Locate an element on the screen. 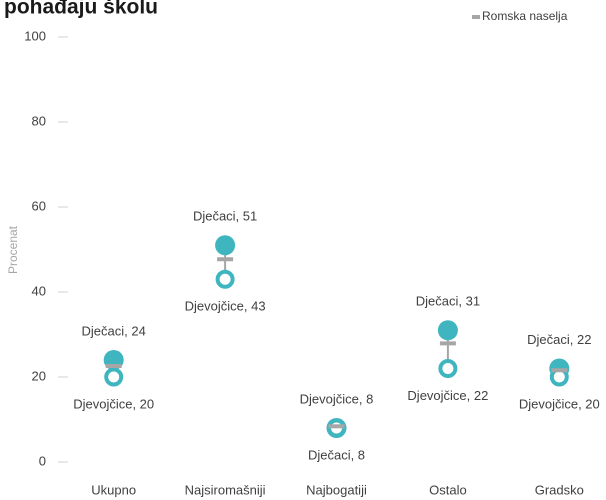 Image resolution: width=606 pixels, height=500 pixels. x-tick-label: Ostalo is located at coordinates (448, 489).